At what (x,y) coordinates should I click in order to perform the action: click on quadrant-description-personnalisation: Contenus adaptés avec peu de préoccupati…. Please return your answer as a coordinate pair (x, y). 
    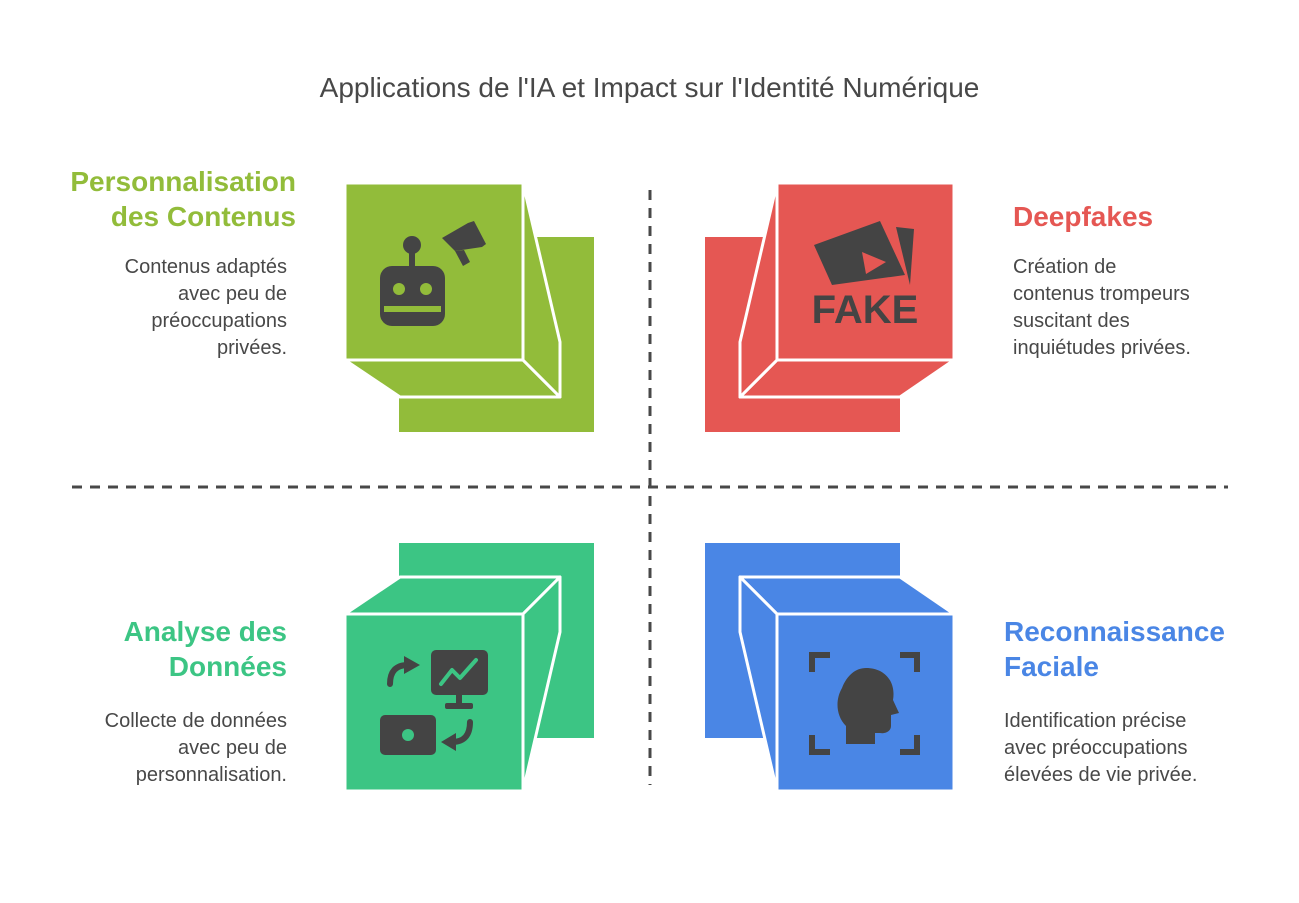
    Looking at the image, I should click on (205, 307).